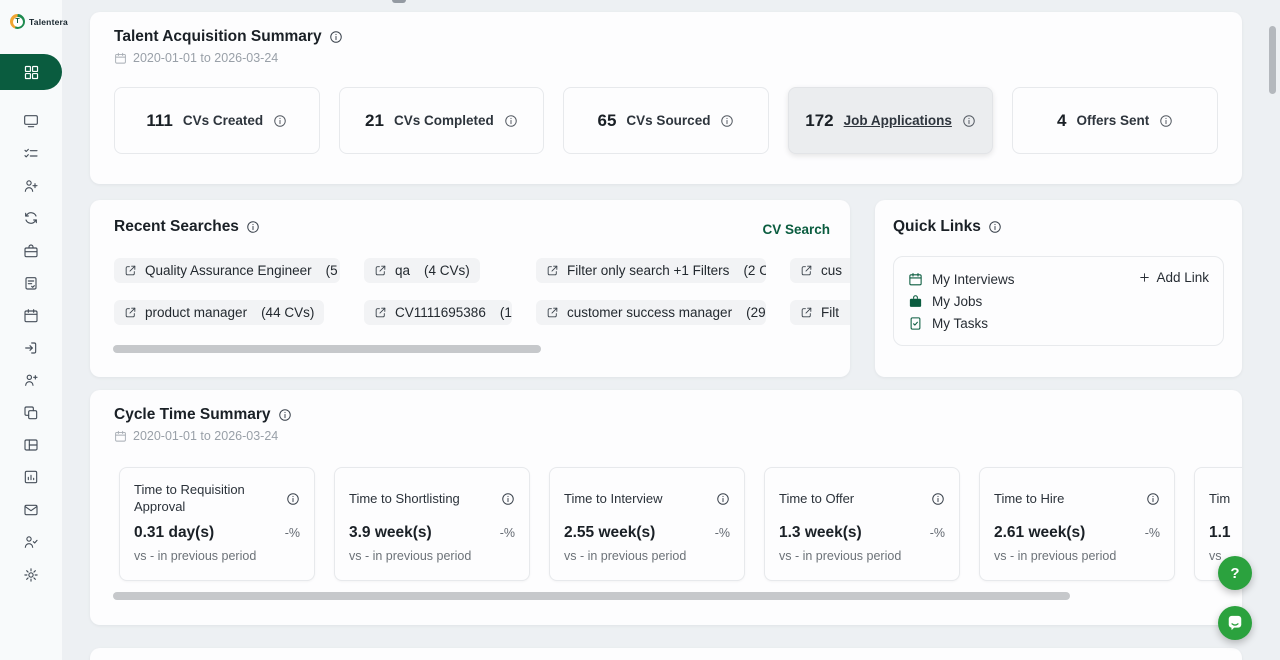 This screenshot has height=660, width=1280. What do you see at coordinates (756, 312) in the screenshot?
I see `chip-count: (29 CVs)` at bounding box center [756, 312].